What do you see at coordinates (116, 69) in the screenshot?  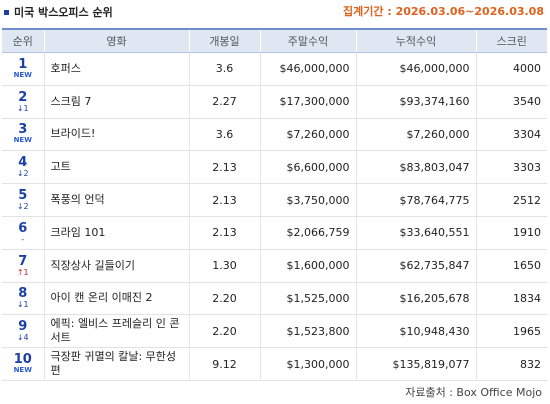 I see `movie-title: 호퍼스` at bounding box center [116, 69].